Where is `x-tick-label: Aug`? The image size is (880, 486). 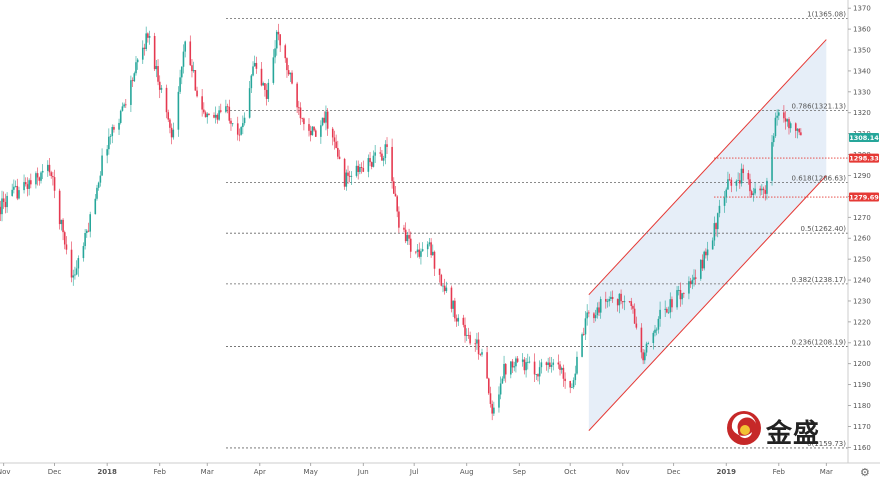
x-tick-label: Aug is located at coordinates (467, 472).